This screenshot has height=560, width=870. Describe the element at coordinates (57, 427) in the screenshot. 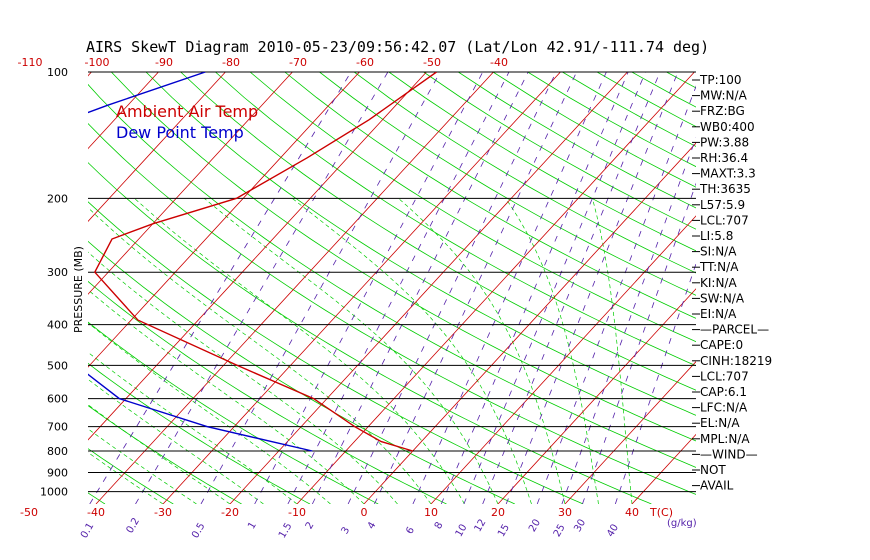

I see `pressure-tick-label: 700` at that location.